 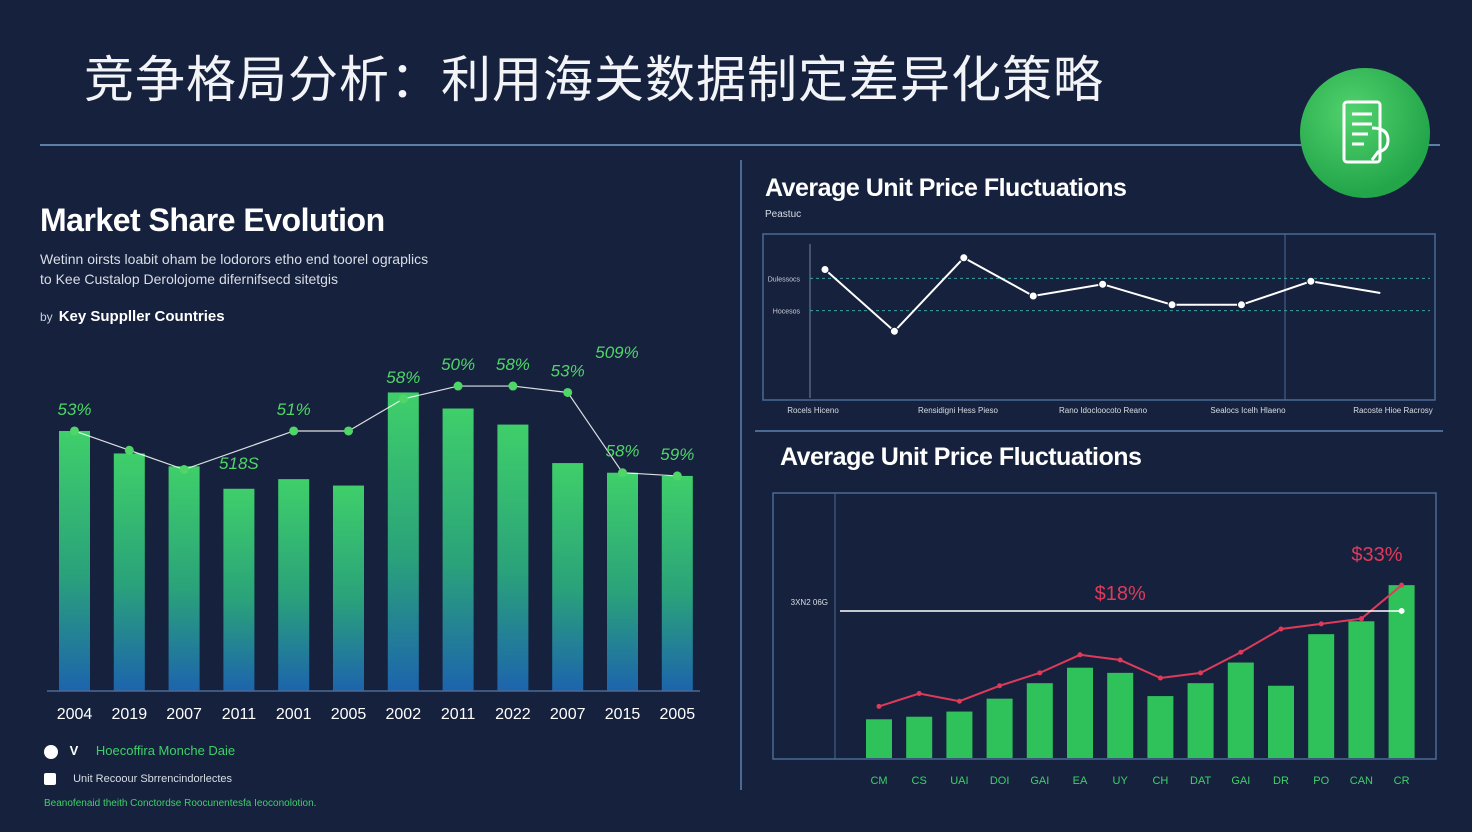 I want to click on y-tick-label: Dulessocs, so click(x=784, y=279).